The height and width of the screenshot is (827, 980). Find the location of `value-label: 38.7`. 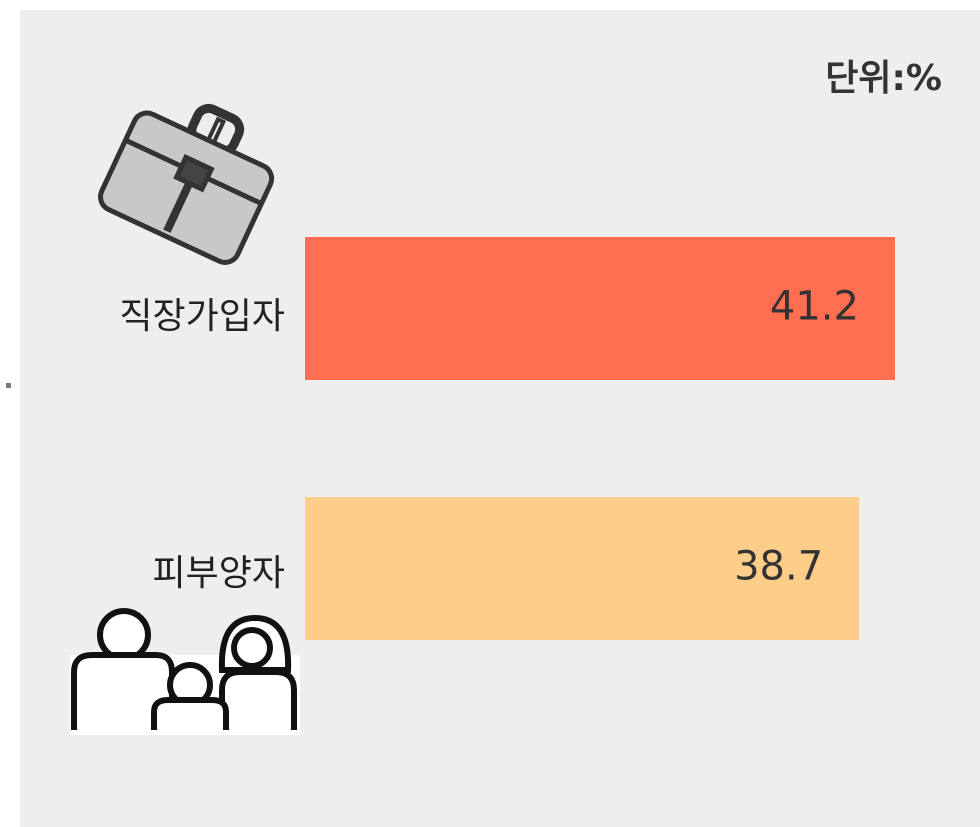

value-label: 38.7 is located at coordinates (778, 567).